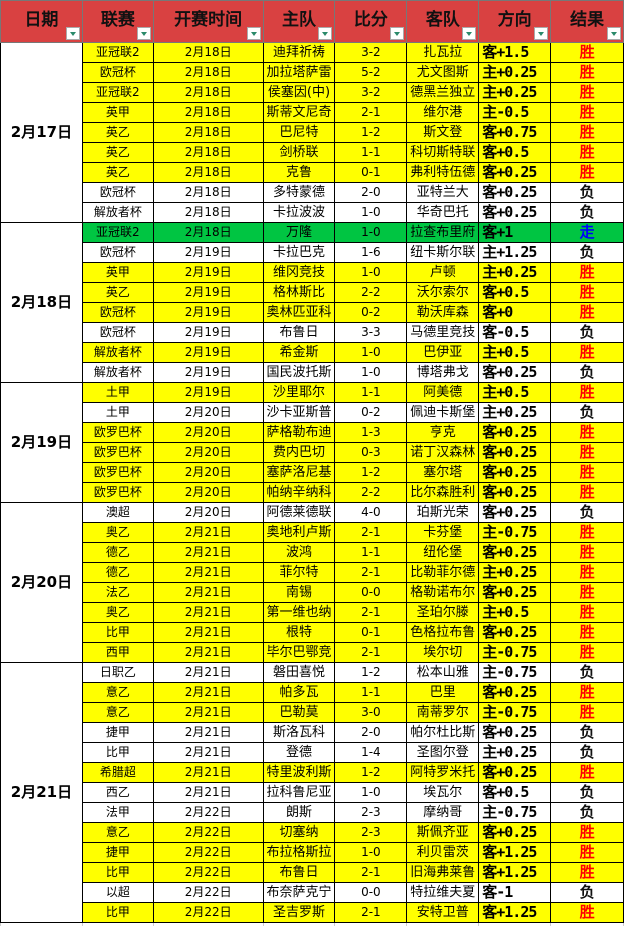  What do you see at coordinates (299, 712) in the screenshot?
I see `home-cell: 巴勒莫` at bounding box center [299, 712].